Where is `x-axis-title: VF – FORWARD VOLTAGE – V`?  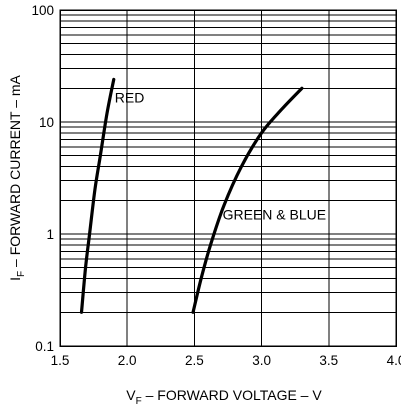 x-axis-title: VF – FORWARD VOLTAGE – V is located at coordinates (224, 397).